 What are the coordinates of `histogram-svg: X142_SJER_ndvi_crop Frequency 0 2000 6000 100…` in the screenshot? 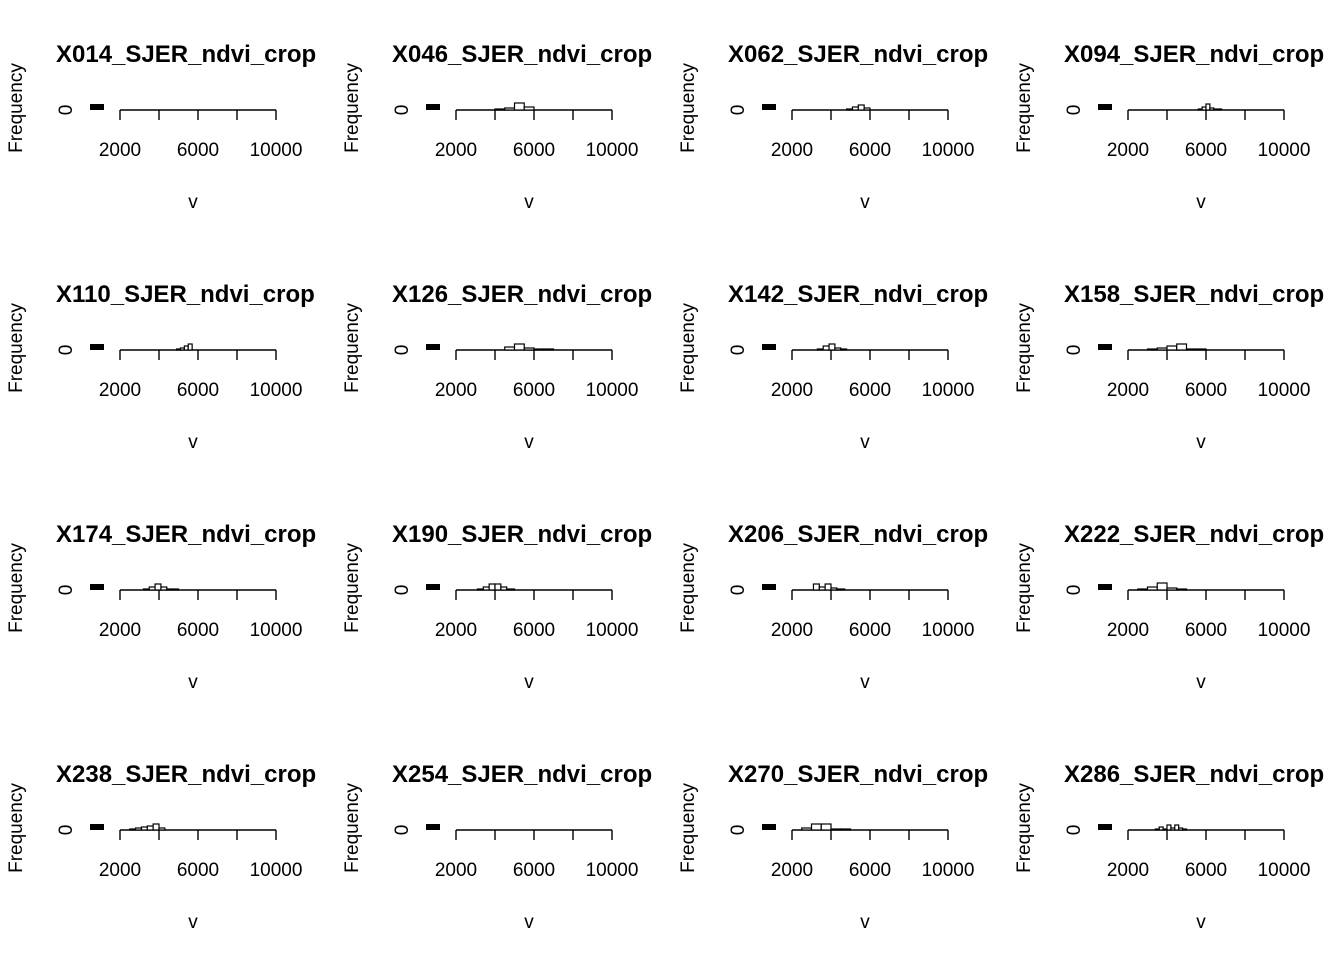 It's located at (833, 367).